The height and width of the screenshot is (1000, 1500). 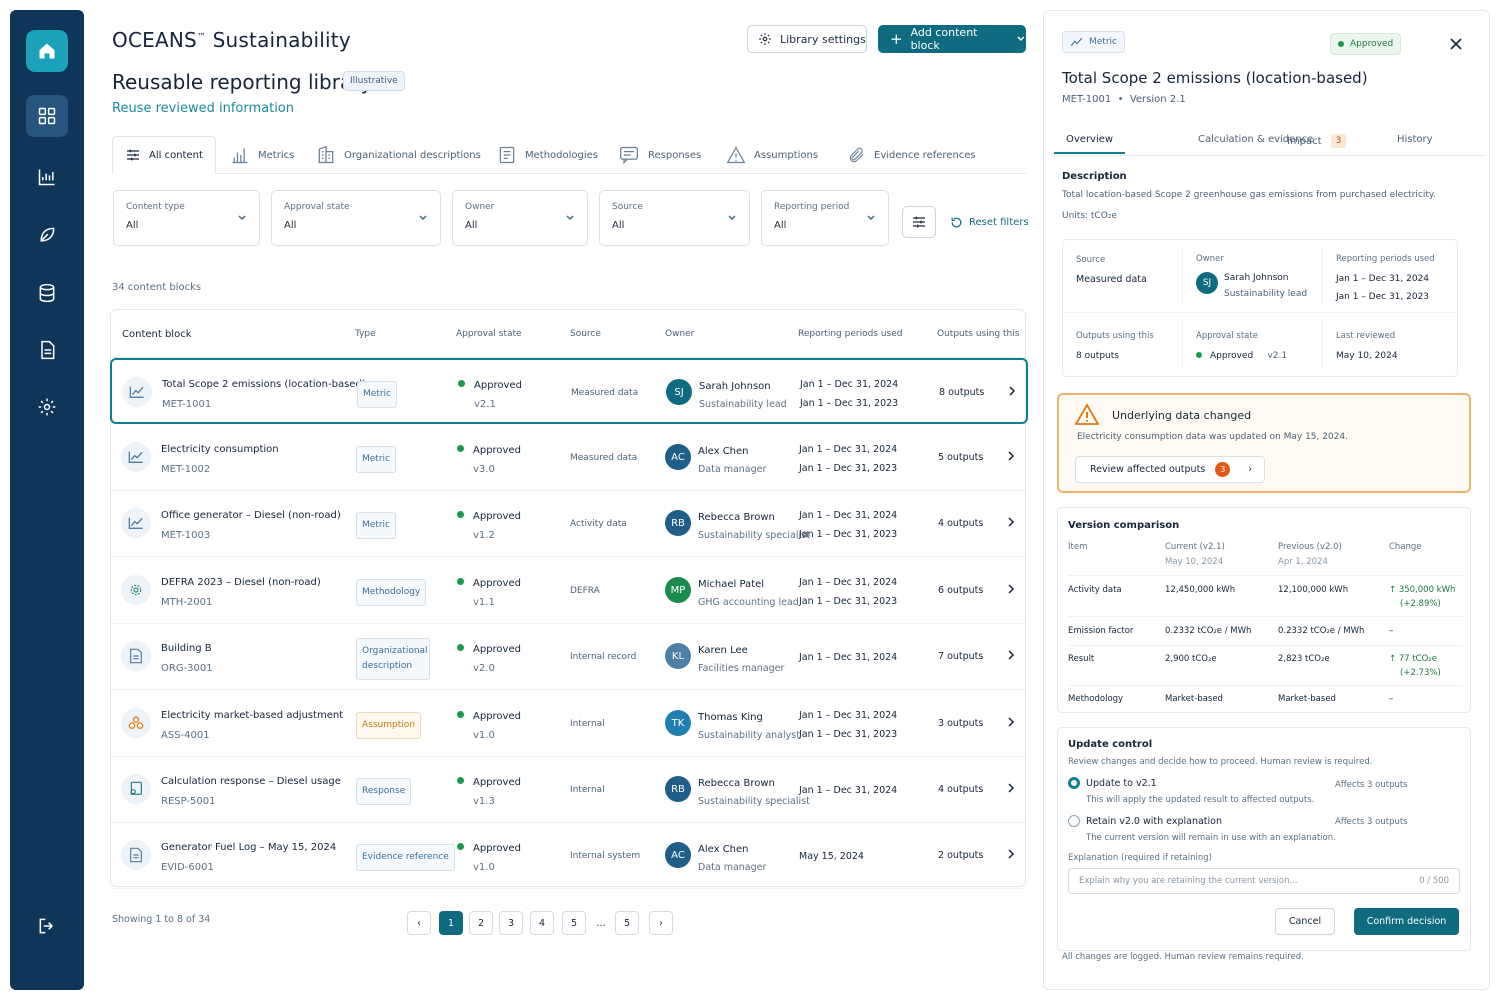 What do you see at coordinates (47, 235) in the screenshot?
I see `nav-sustainability` at bounding box center [47, 235].